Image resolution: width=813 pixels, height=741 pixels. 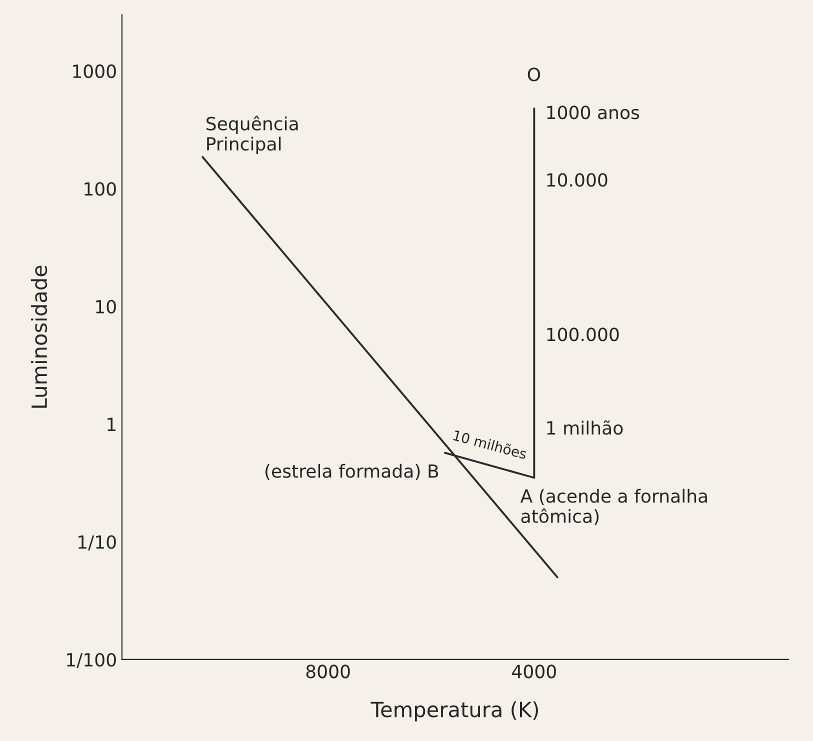 I want to click on y-tick-label: 1, so click(x=112, y=424).